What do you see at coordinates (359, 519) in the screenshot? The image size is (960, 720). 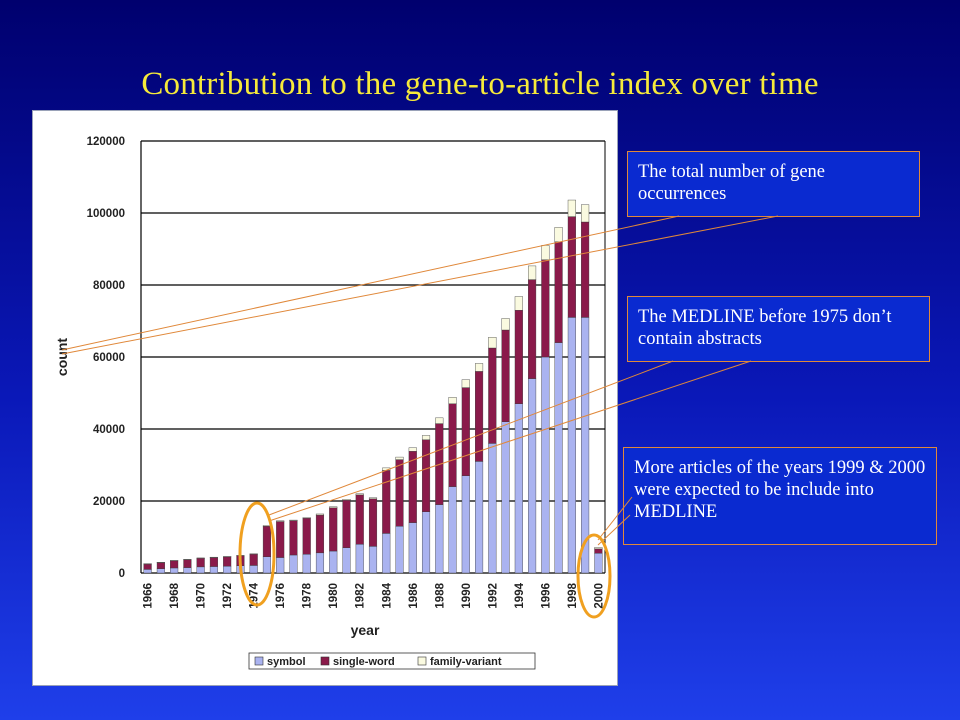 I see `bar-single-word-1982` at bounding box center [359, 519].